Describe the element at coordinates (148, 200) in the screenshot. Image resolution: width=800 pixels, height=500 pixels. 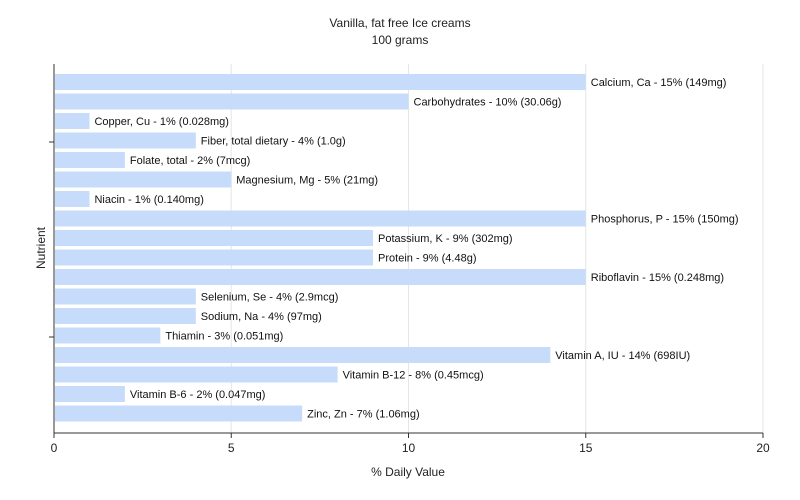
I see `bar-data-label: Niacin - 1% (0.140mg)` at that location.